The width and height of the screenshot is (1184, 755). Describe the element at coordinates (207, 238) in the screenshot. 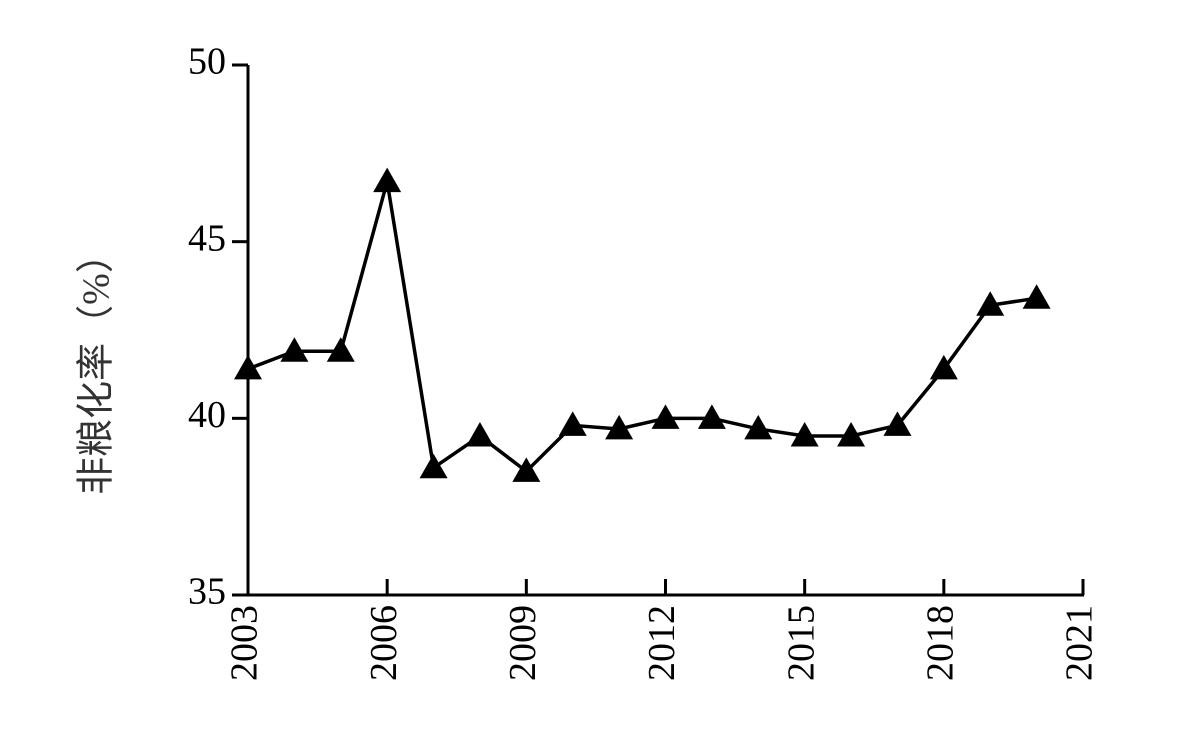

I see `y-tick-label: 45` at that location.